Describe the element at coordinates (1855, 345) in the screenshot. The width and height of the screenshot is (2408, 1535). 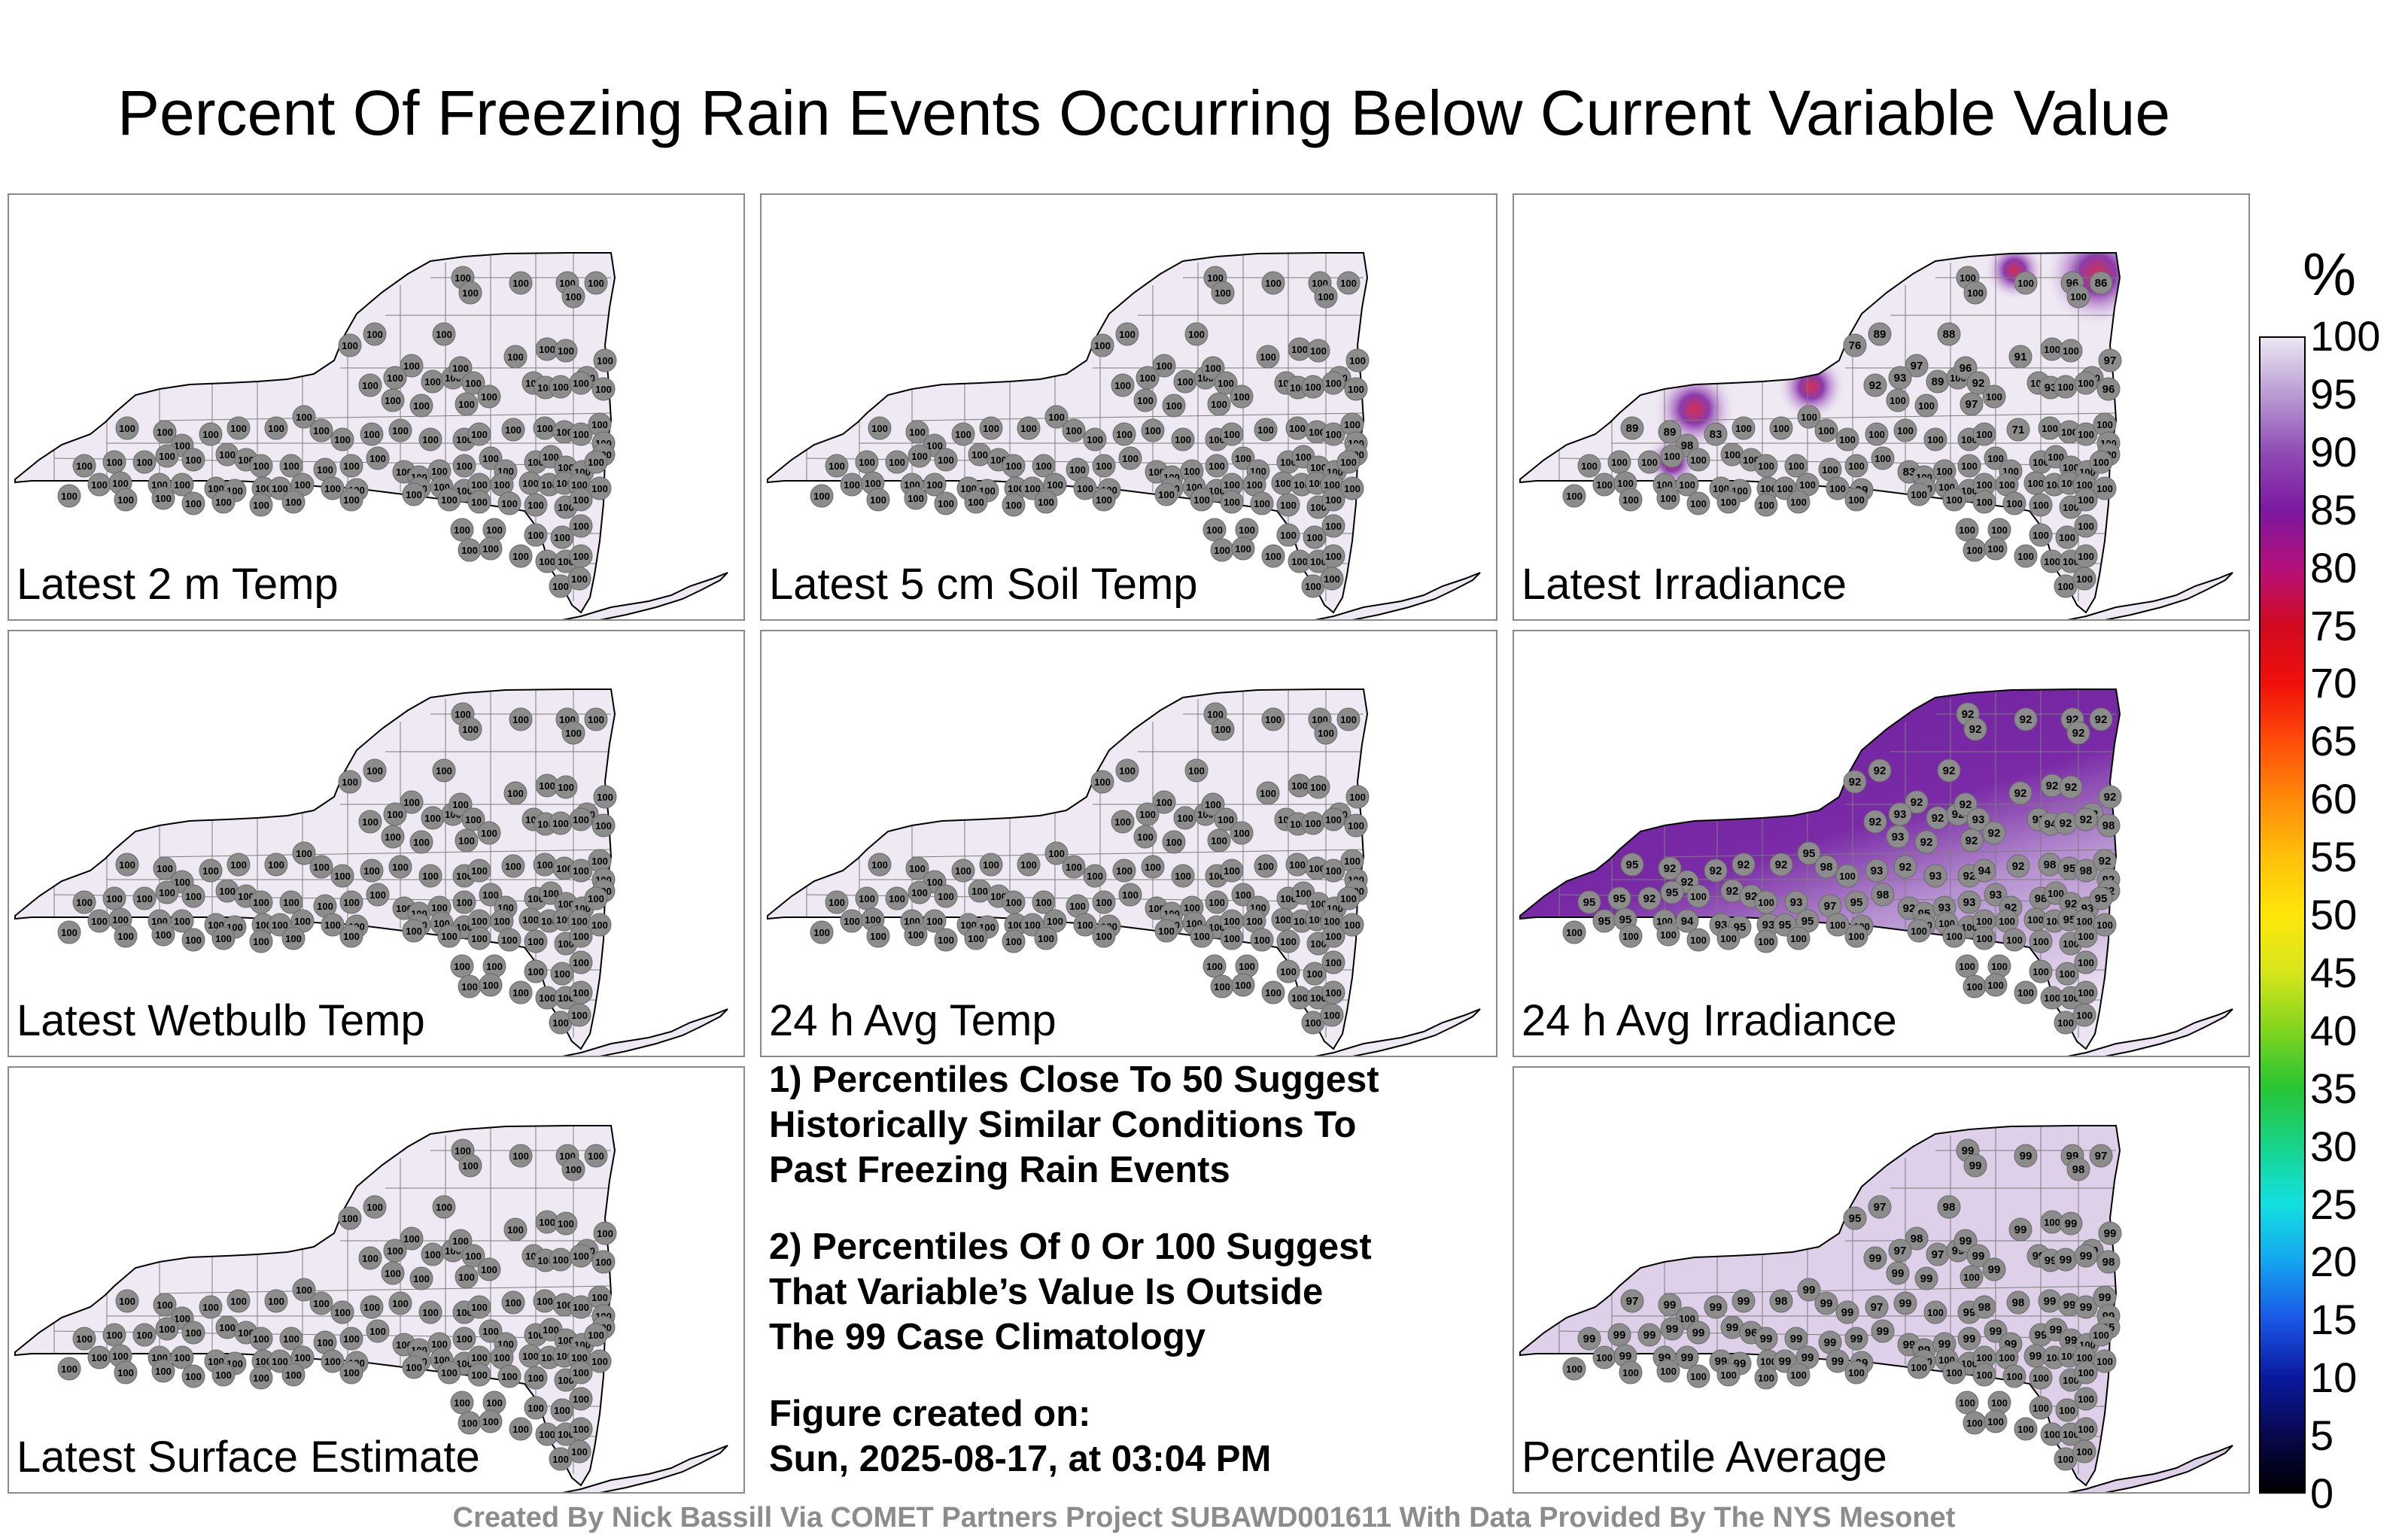
I see `station-marker: 76` at that location.